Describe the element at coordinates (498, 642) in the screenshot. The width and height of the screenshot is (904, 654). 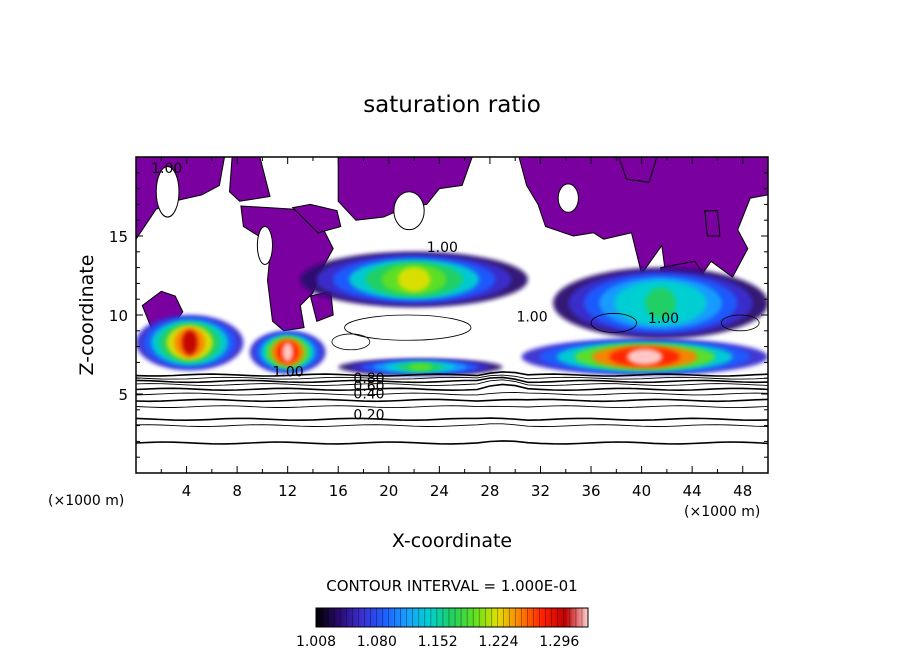
I see `colorbar-tick-label: 1.224` at that location.